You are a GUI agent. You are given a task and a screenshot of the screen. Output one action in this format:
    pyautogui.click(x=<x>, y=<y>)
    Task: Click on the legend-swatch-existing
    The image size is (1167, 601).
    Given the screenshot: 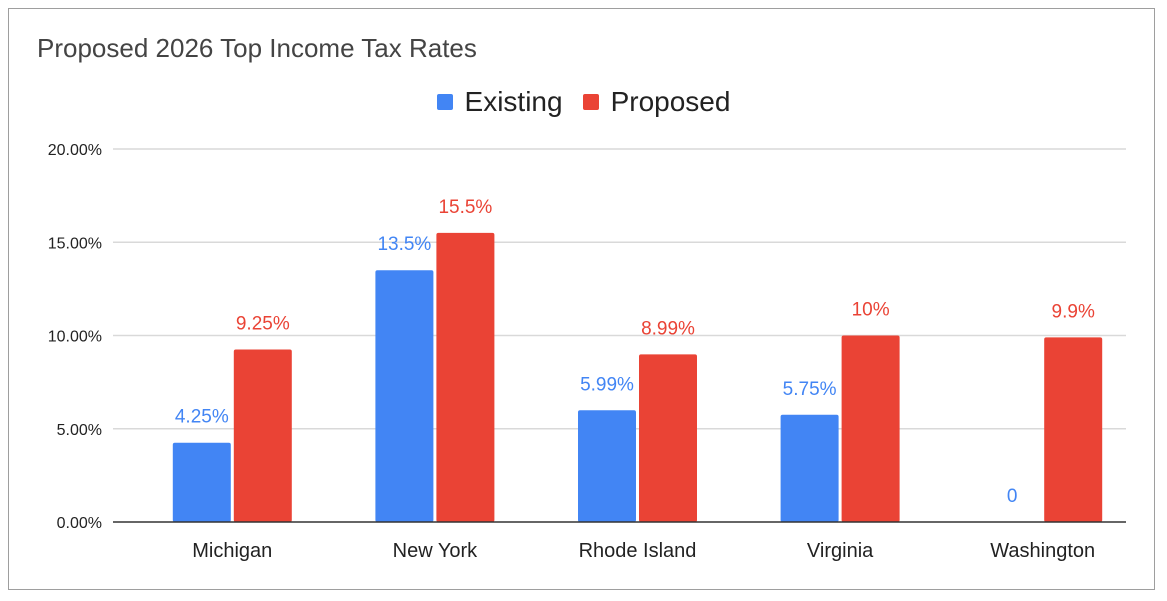 What is the action you would take?
    pyautogui.click(x=444, y=102)
    